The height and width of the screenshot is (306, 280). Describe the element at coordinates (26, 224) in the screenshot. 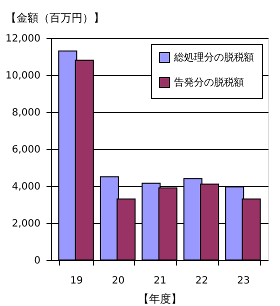

I see `y-tick-label: 2,000` at that location.